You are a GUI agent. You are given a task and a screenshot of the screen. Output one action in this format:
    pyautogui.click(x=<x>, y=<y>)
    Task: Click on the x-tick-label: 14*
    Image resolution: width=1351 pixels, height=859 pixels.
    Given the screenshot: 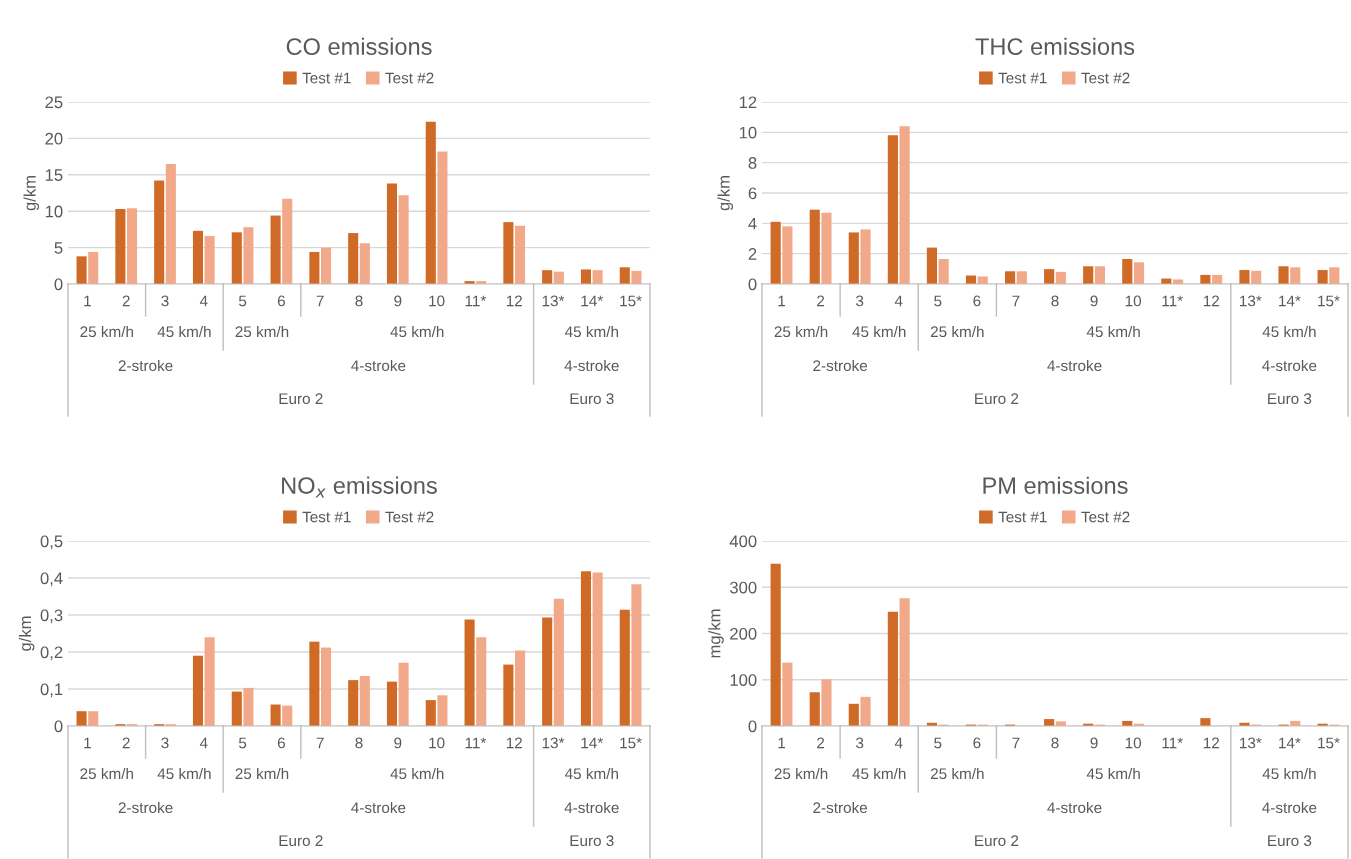 What is the action you would take?
    pyautogui.click(x=1290, y=301)
    